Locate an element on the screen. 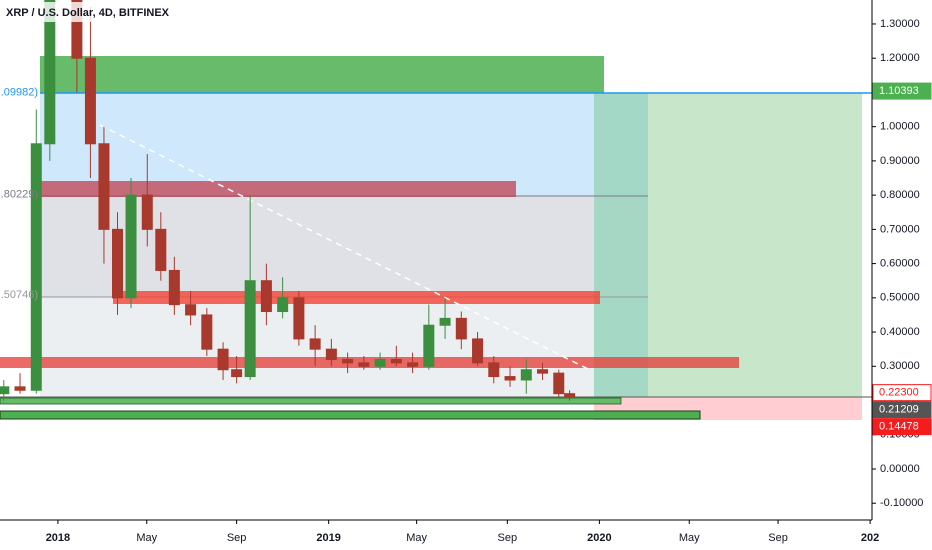 This screenshot has height=550, width=932. fib-label: .80229) is located at coordinates (19, 194).